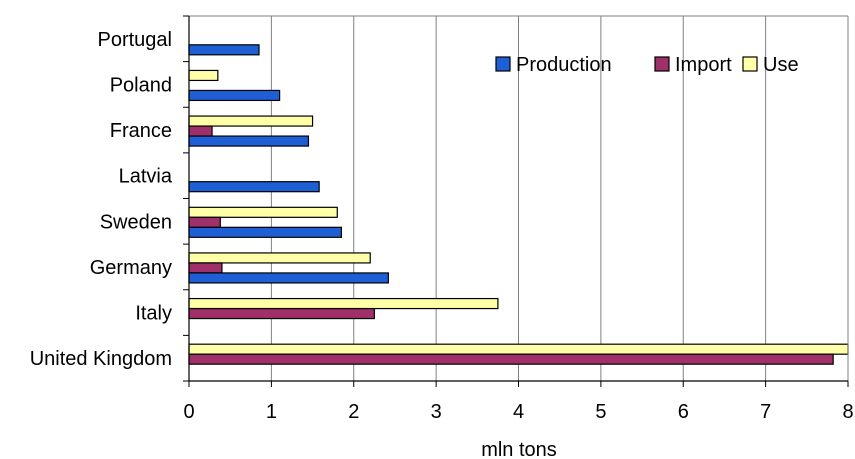  I want to click on bar-france-production, so click(249, 141).